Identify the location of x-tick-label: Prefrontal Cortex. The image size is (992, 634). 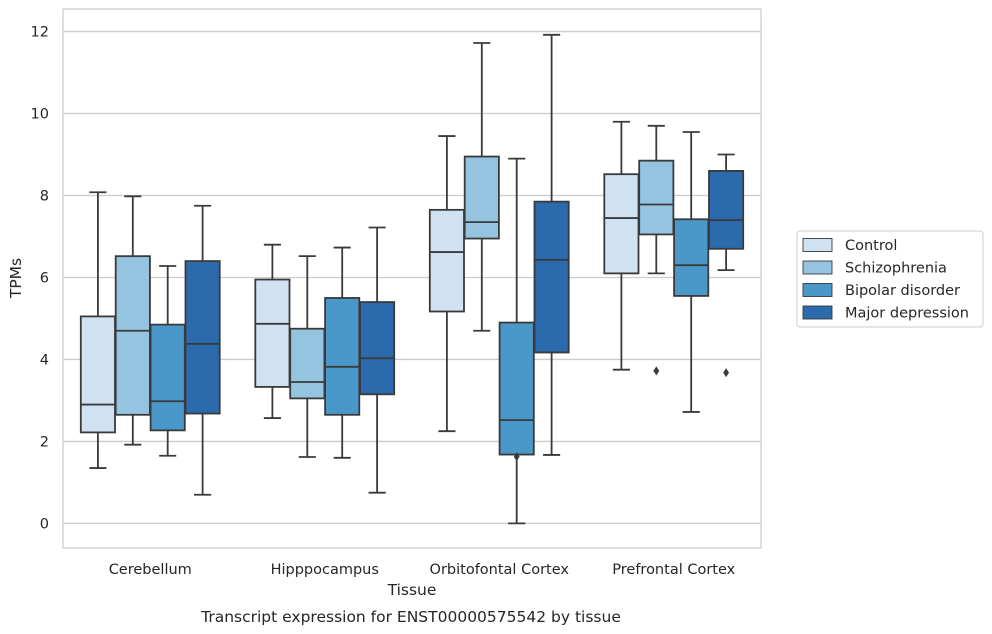
(673, 570).